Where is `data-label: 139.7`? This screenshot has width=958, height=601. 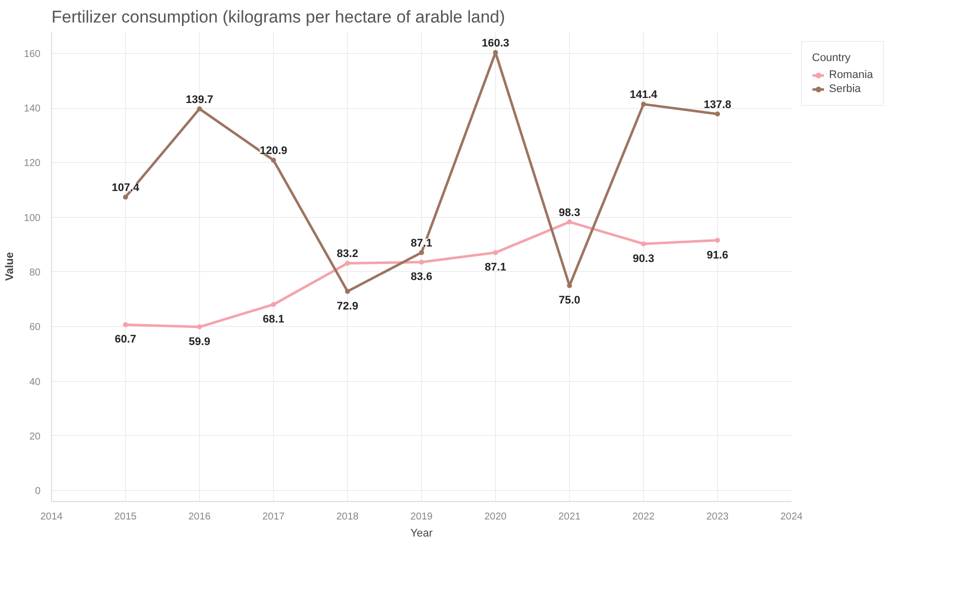 data-label: 139.7 is located at coordinates (200, 100).